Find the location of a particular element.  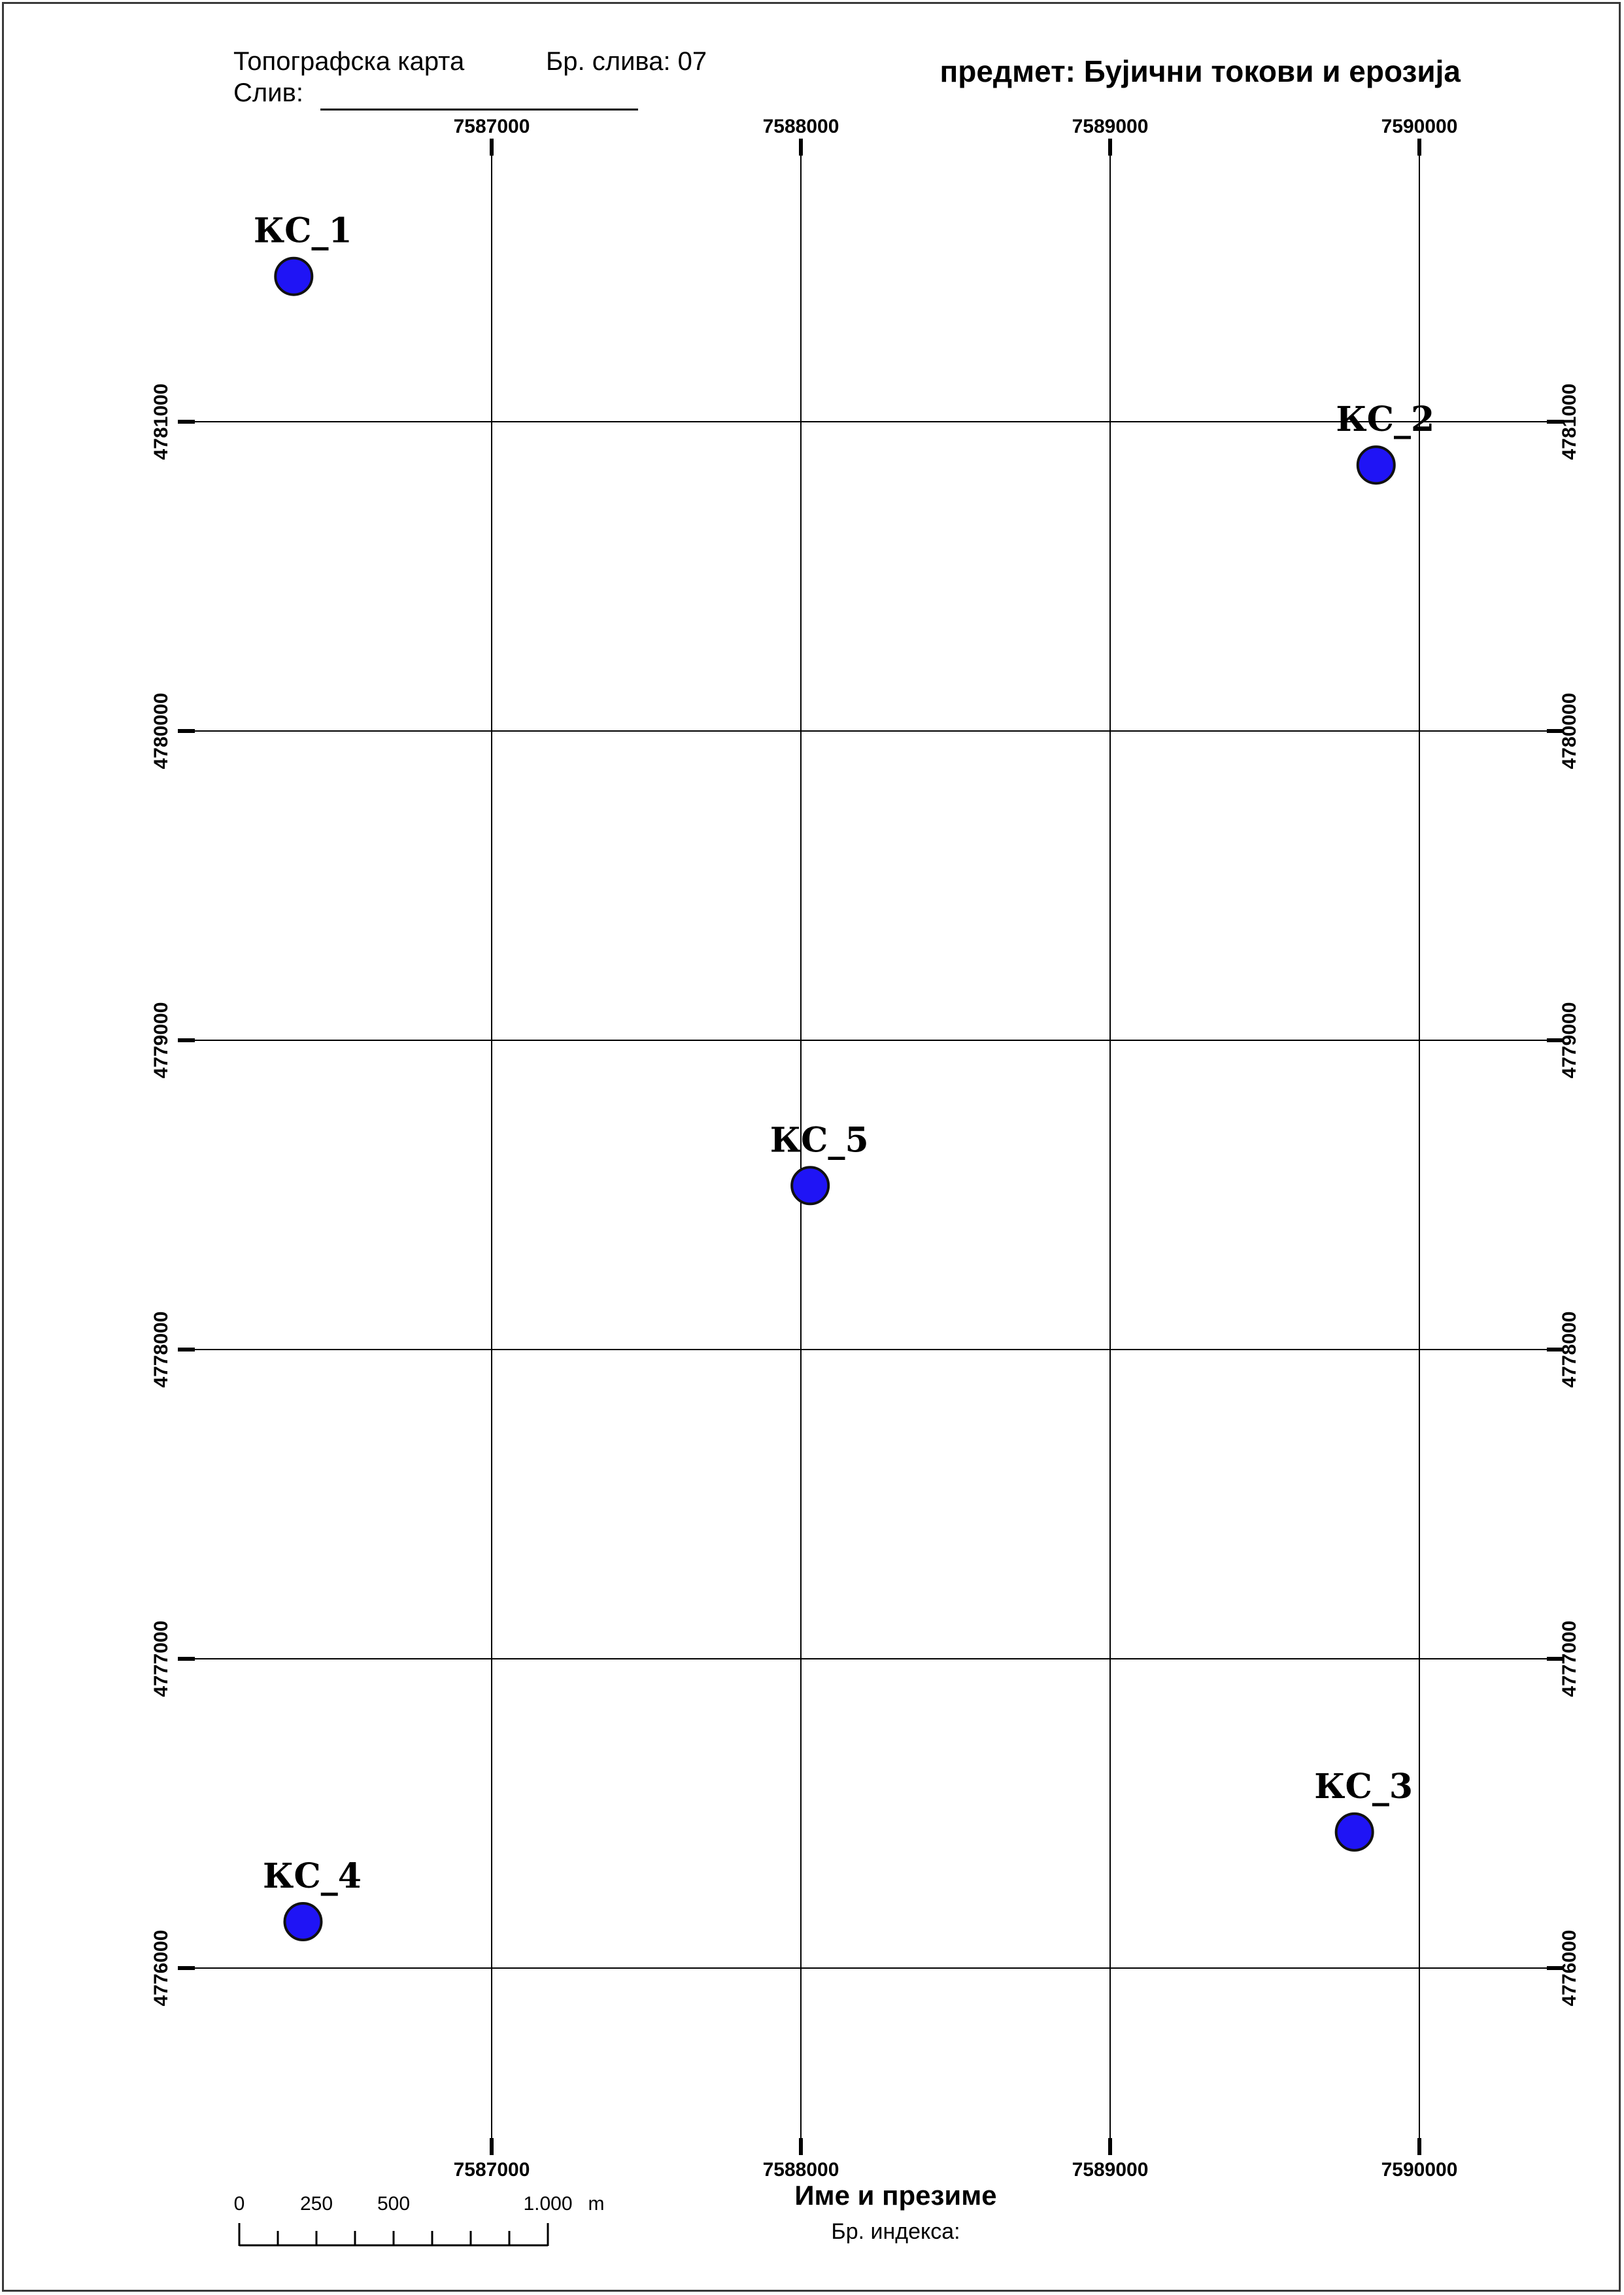

scale-bar-label: 250 is located at coordinates (316, 2204).